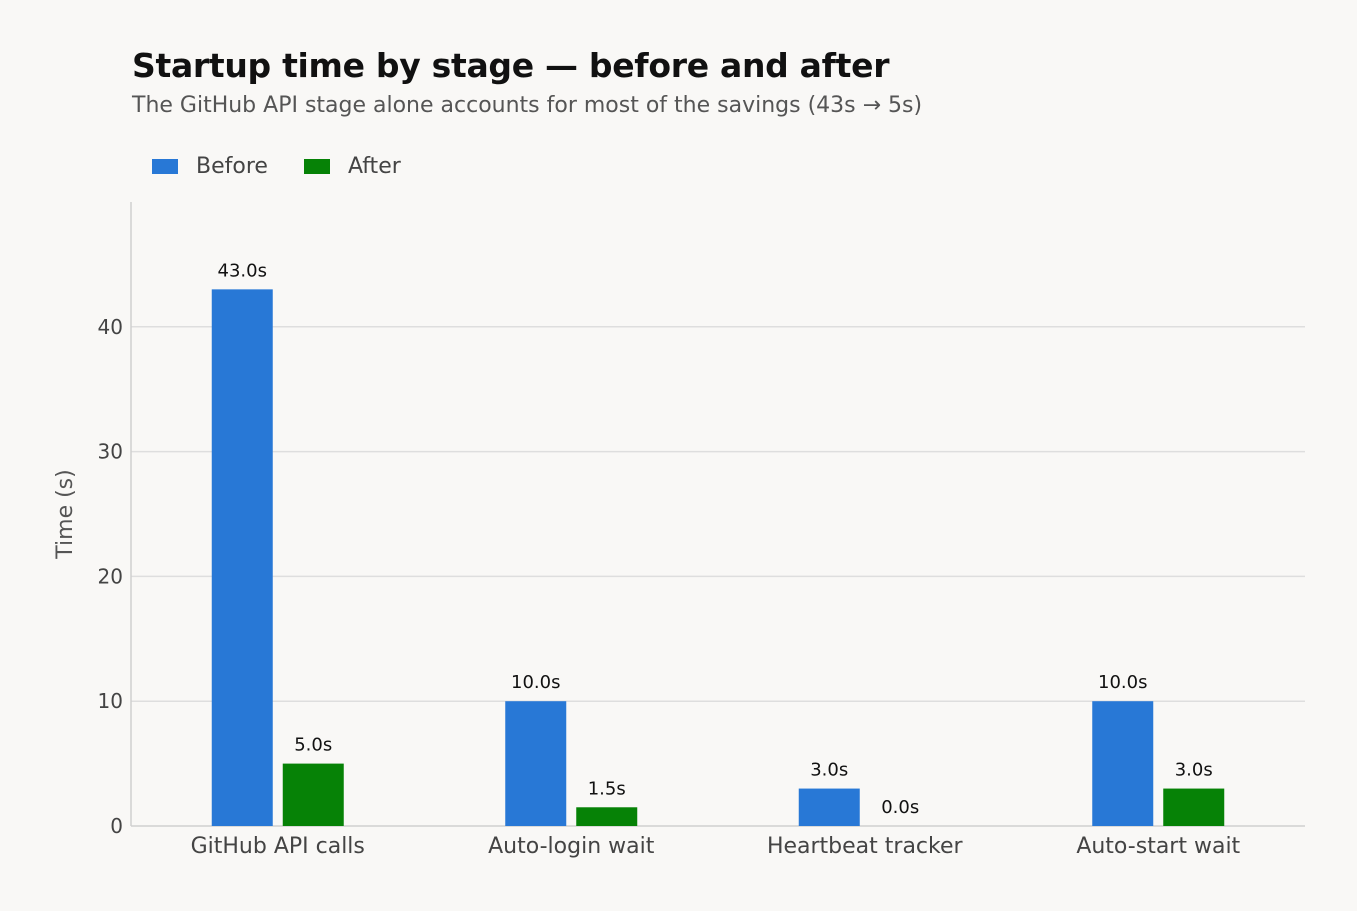 The height and width of the screenshot is (911, 1357). I want to click on y-tick-label: 30, so click(110, 452).